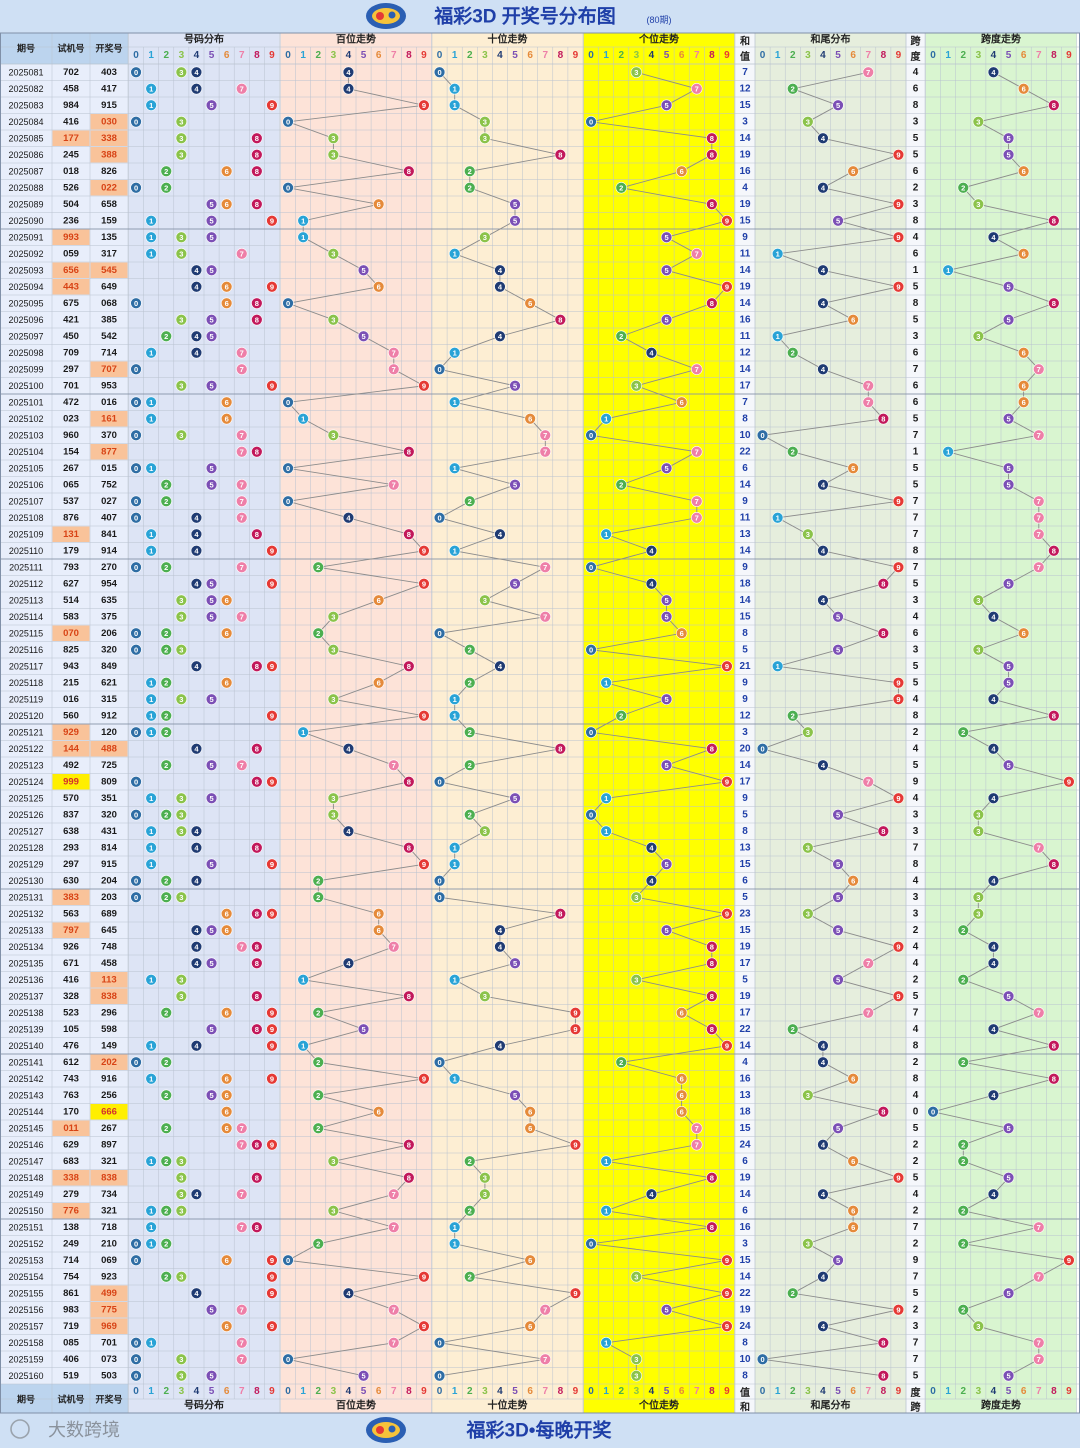 The width and height of the screenshot is (1080, 1448). I want to click on digit-header: 5, so click(667, 55).